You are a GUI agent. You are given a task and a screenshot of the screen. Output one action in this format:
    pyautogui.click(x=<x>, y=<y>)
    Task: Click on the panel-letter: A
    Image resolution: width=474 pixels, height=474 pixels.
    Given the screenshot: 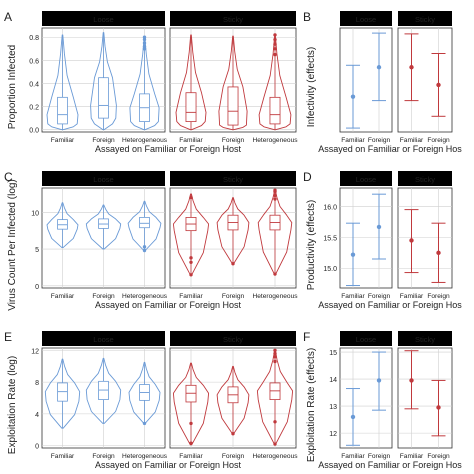 What is the action you would take?
    pyautogui.click(x=8, y=17)
    